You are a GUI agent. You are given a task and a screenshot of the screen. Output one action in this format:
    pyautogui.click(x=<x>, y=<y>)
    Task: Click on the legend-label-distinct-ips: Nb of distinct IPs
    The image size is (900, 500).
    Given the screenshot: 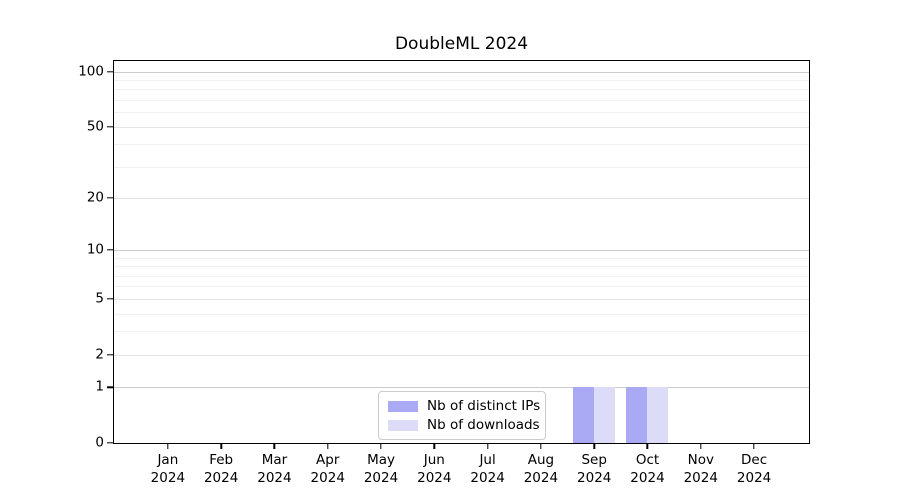 What is the action you would take?
    pyautogui.click(x=484, y=406)
    